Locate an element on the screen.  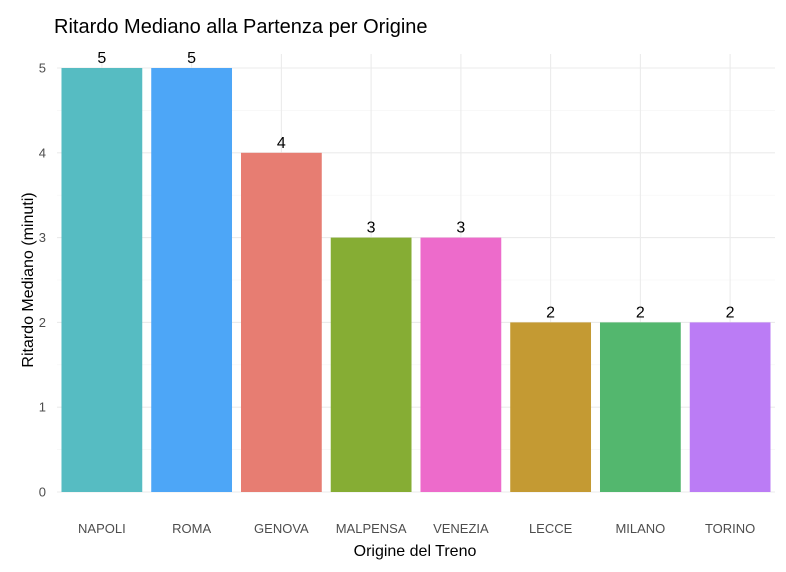
bar-torino is located at coordinates (730, 407).